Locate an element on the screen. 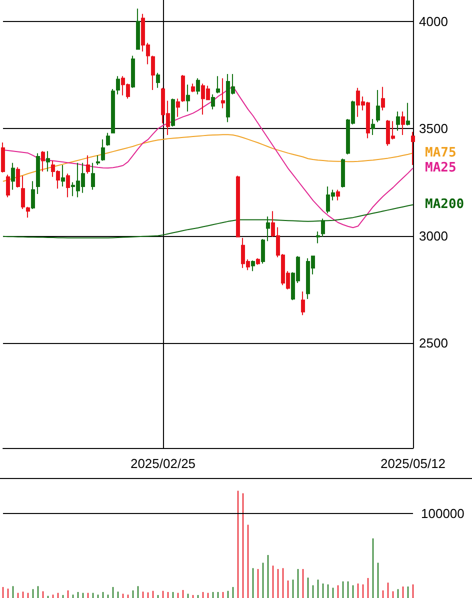 The height and width of the screenshot is (598, 472). y-tick-label: 4000 is located at coordinates (433, 21).